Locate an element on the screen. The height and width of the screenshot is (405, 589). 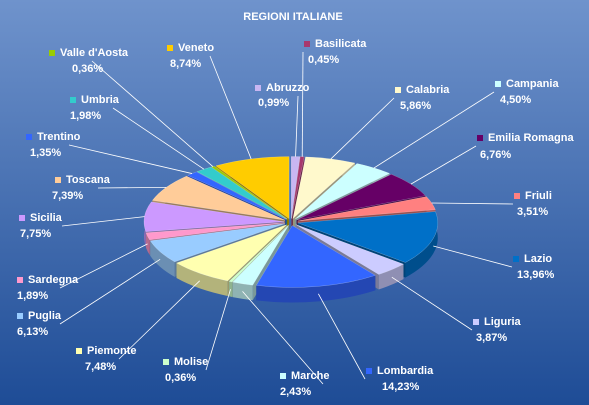
slice-value-label: 0,45% is located at coordinates (323, 60).